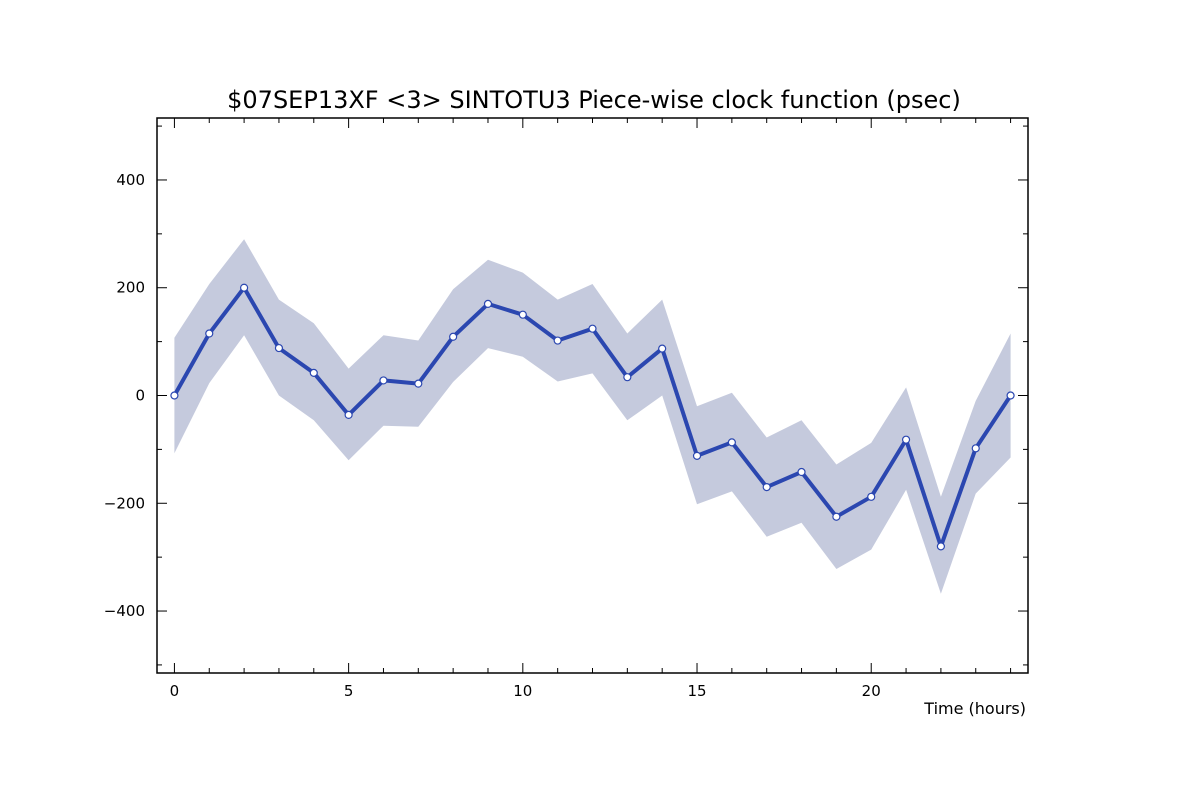 The height and width of the screenshot is (791, 1186). I want to click on x-tick-label: 20, so click(871, 691).